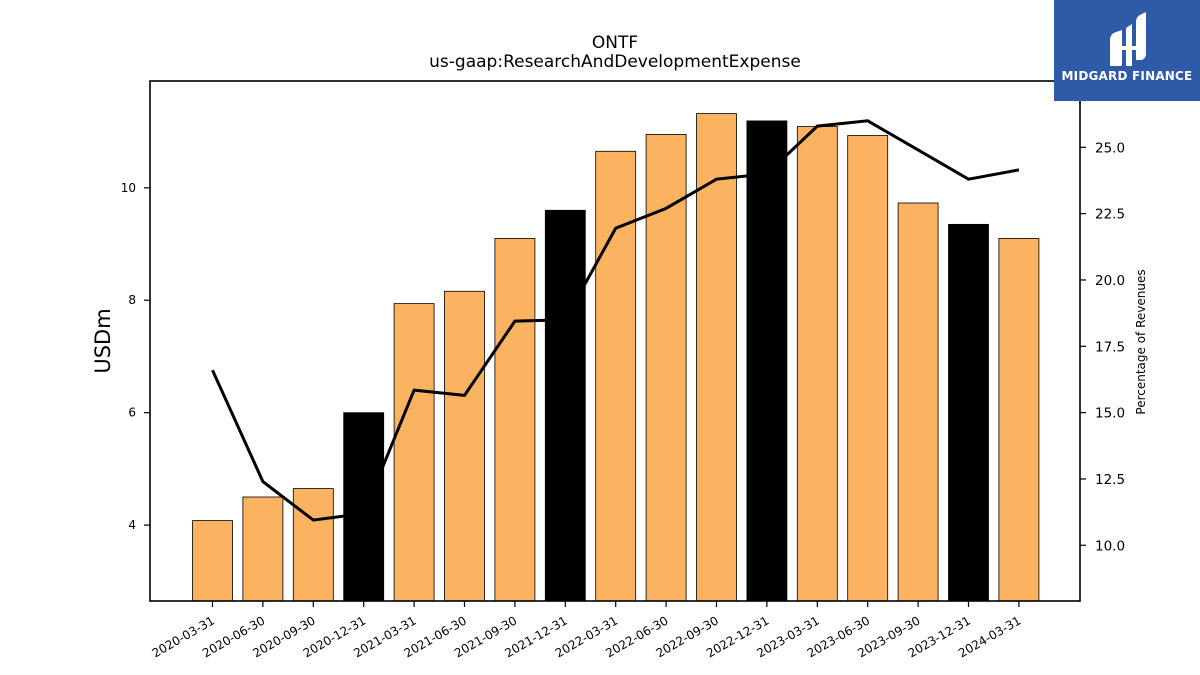 The width and height of the screenshot is (1200, 675). I want to click on y2-tick-label: 22.5, so click(1110, 215).